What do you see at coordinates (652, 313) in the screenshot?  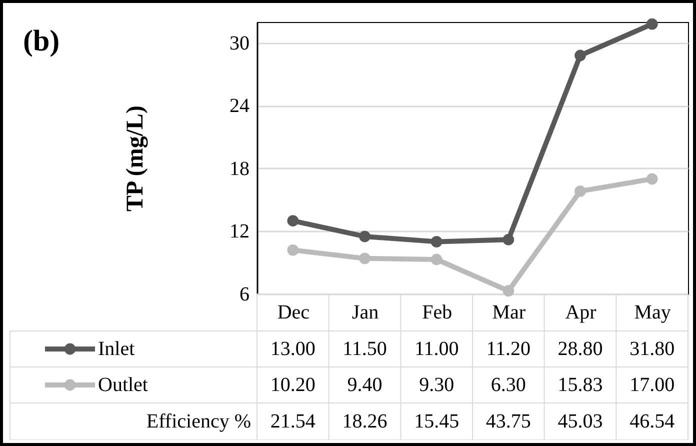 I see `x-tick-label: May` at bounding box center [652, 313].